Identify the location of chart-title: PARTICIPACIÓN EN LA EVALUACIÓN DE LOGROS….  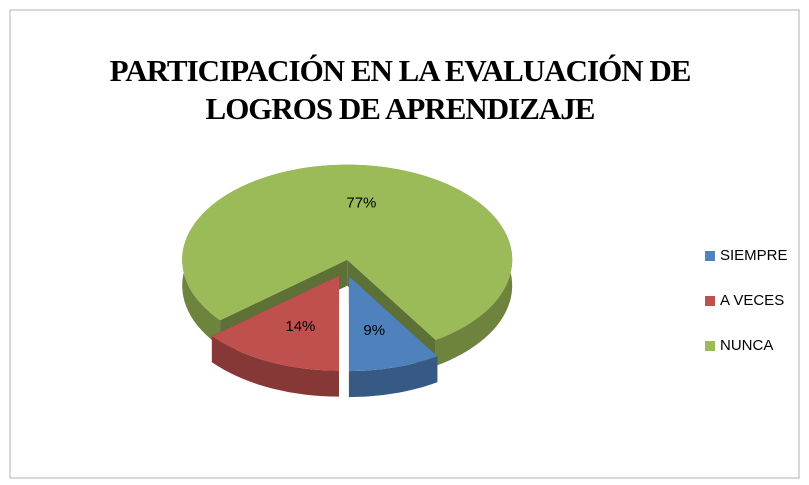
(400, 89).